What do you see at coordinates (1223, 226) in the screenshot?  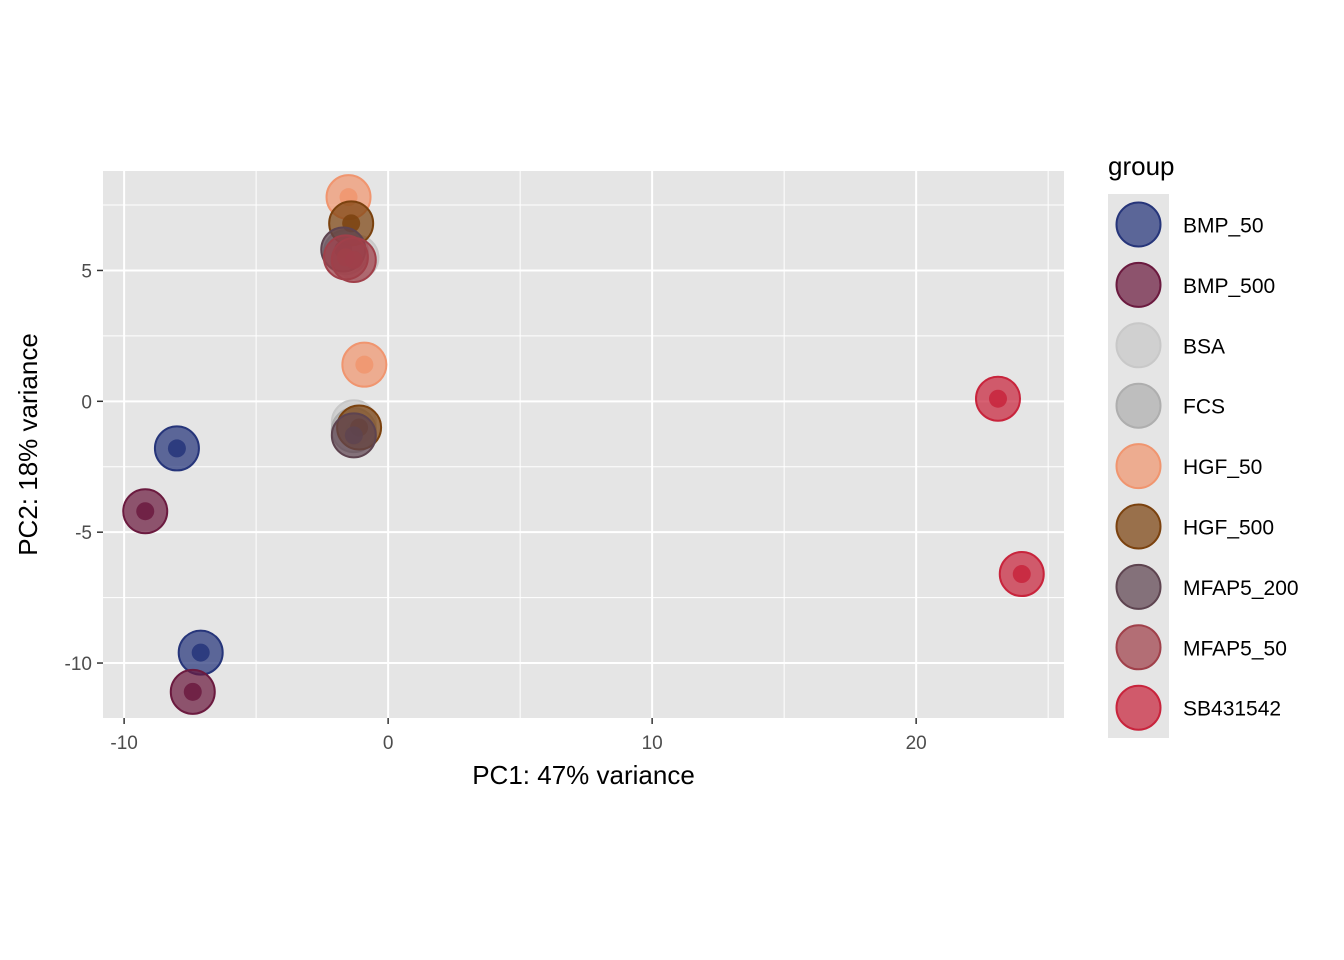 I see `legend-label-bmp_50: BMP_50` at bounding box center [1223, 226].